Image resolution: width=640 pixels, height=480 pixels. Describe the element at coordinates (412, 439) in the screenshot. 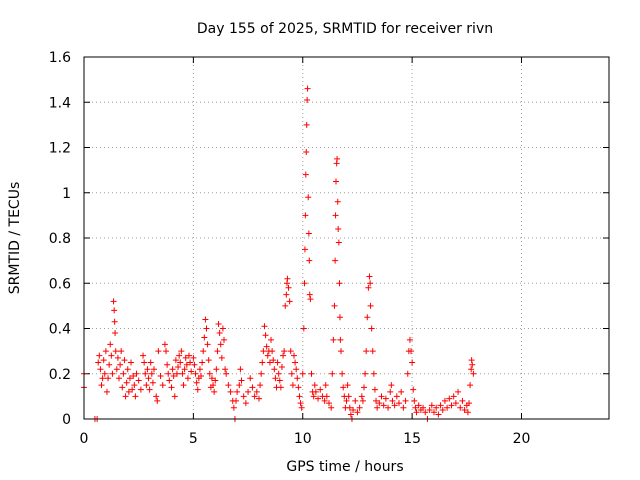

I see `x-tick-label: 15` at that location.